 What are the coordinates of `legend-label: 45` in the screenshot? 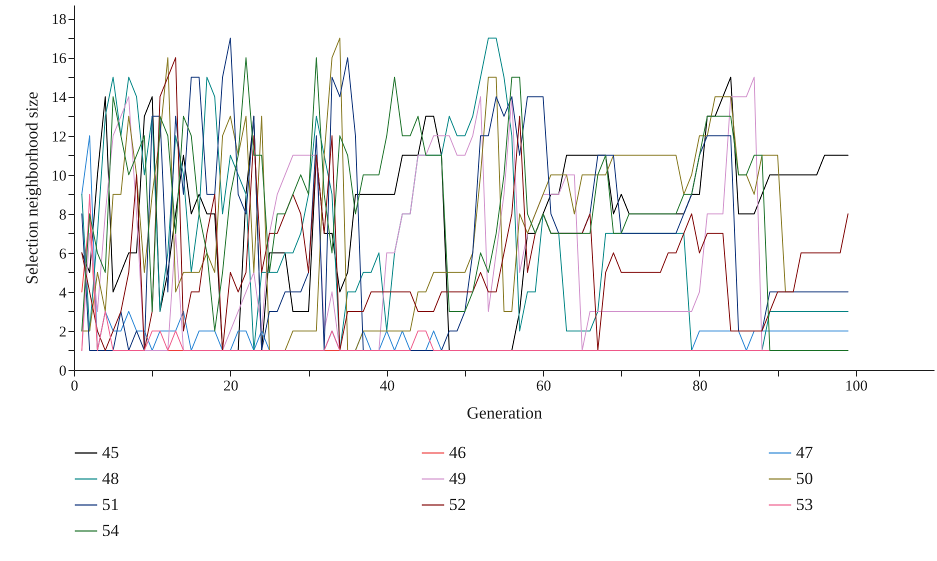 It's located at (110, 452).